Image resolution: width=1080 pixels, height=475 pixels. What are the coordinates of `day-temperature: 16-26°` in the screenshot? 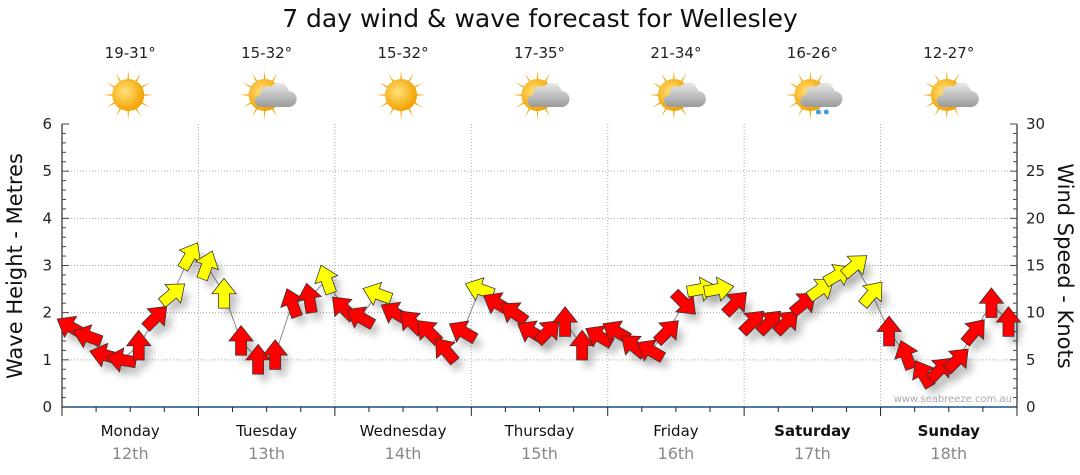 It's located at (812, 53).